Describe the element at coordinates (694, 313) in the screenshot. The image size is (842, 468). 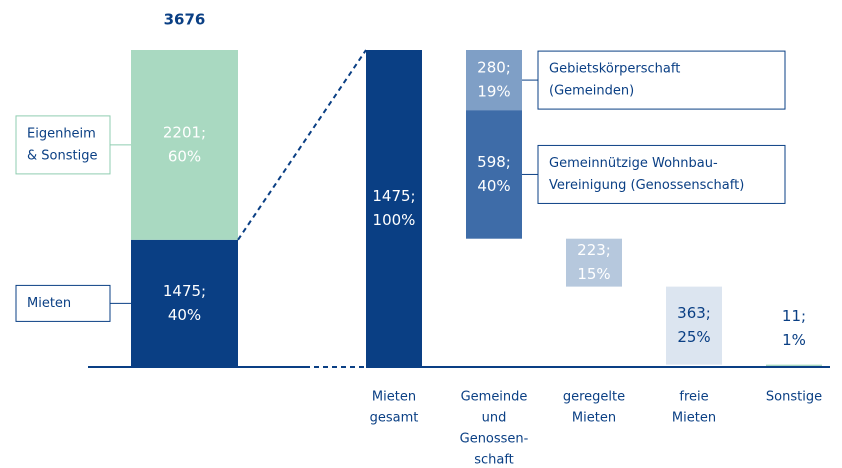
I see `value-label: 363;` at that location.